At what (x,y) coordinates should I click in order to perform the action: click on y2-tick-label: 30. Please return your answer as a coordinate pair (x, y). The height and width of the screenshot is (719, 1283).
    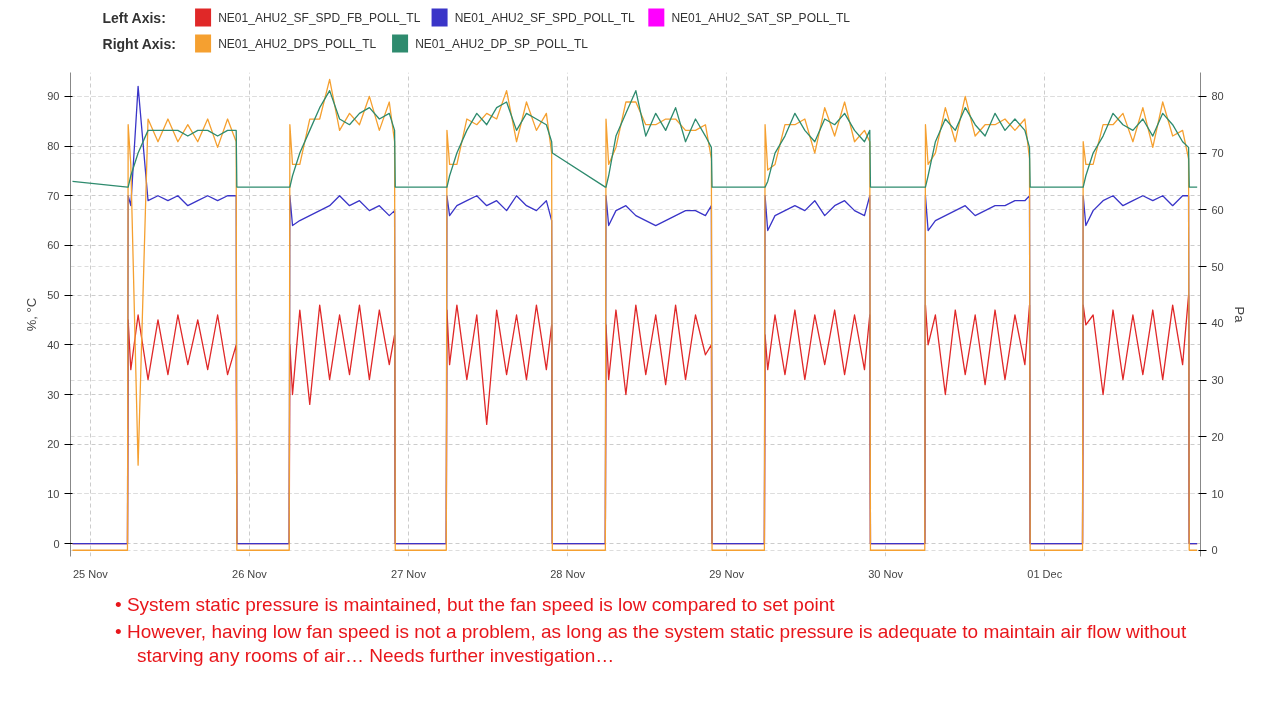
    Looking at the image, I should click on (1217, 380).